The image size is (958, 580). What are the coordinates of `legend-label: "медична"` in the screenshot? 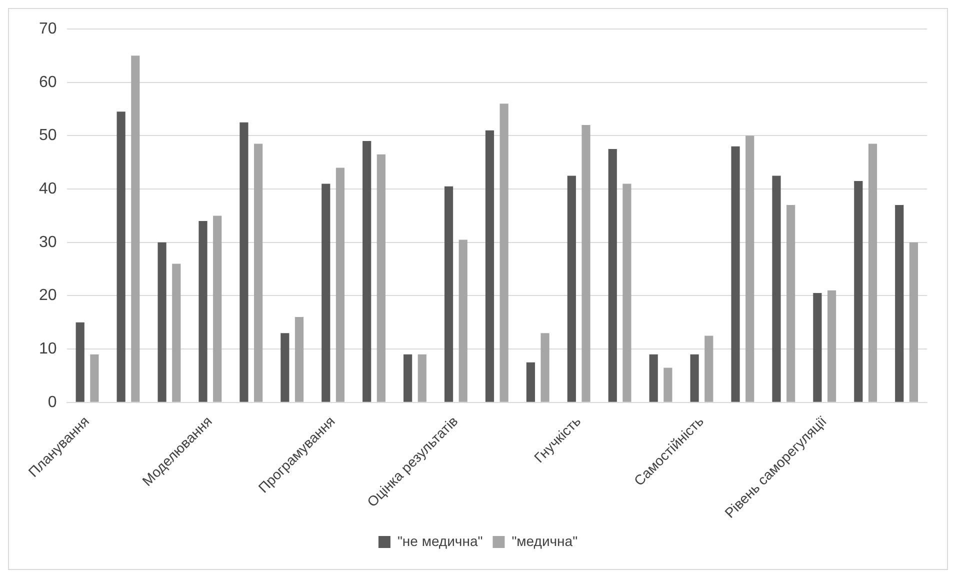 It's located at (545, 540).